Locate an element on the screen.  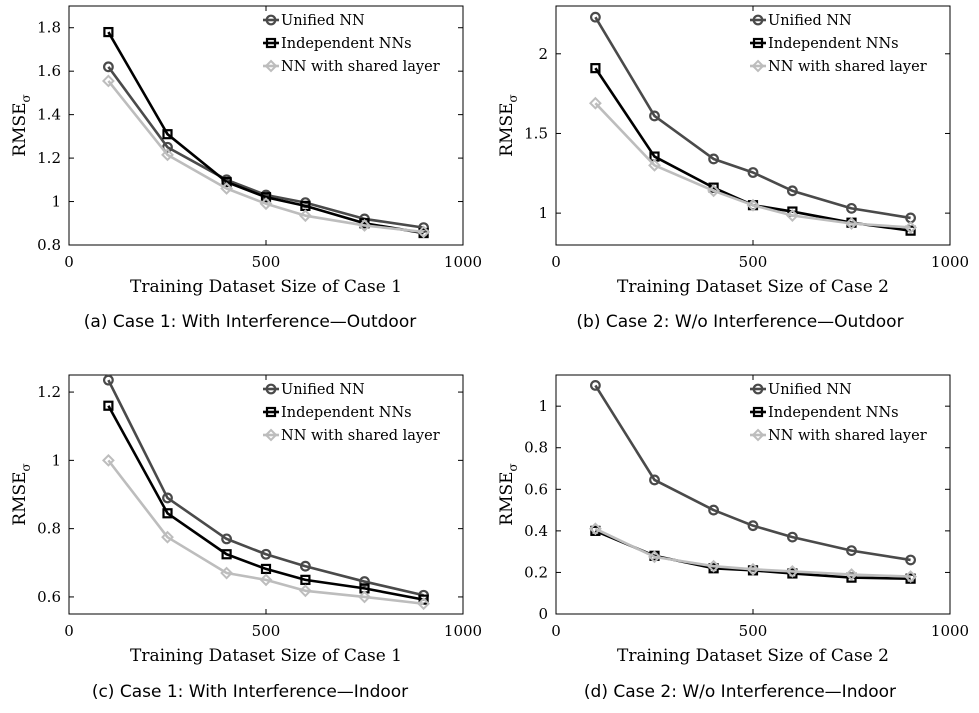
chart-b-legend-label-2: NN with shared layer is located at coordinates (847, 67).